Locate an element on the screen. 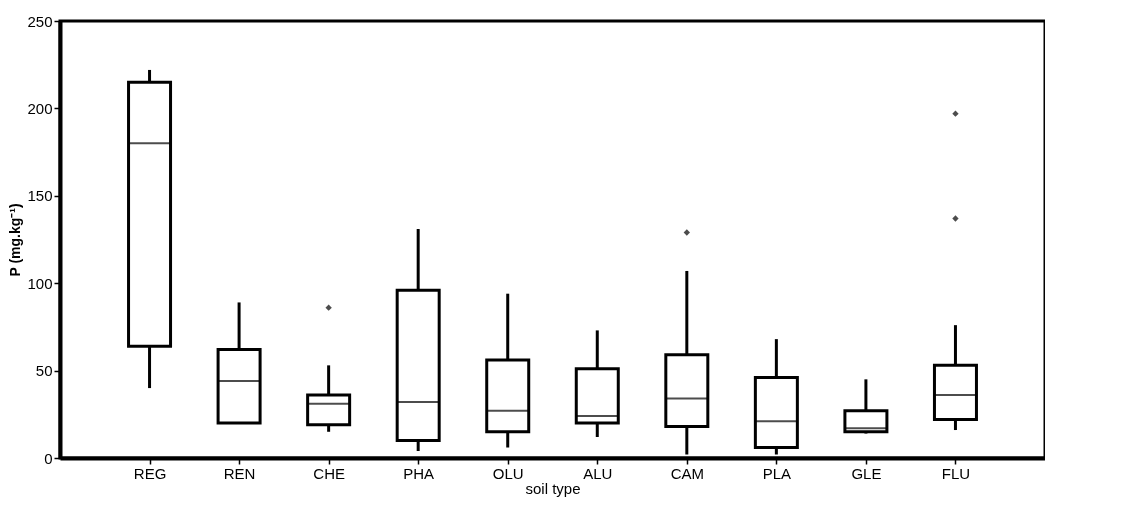 The image size is (1133, 517). y-tick-label: 250 is located at coordinates (40, 21).